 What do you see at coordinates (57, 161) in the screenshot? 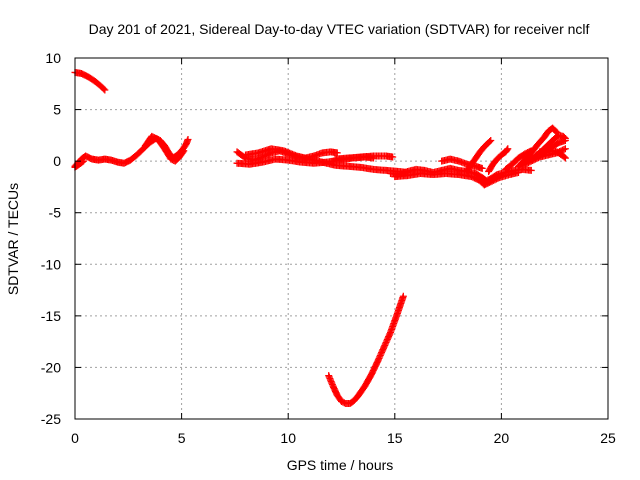
I see `y-tick-label: 0` at bounding box center [57, 161].